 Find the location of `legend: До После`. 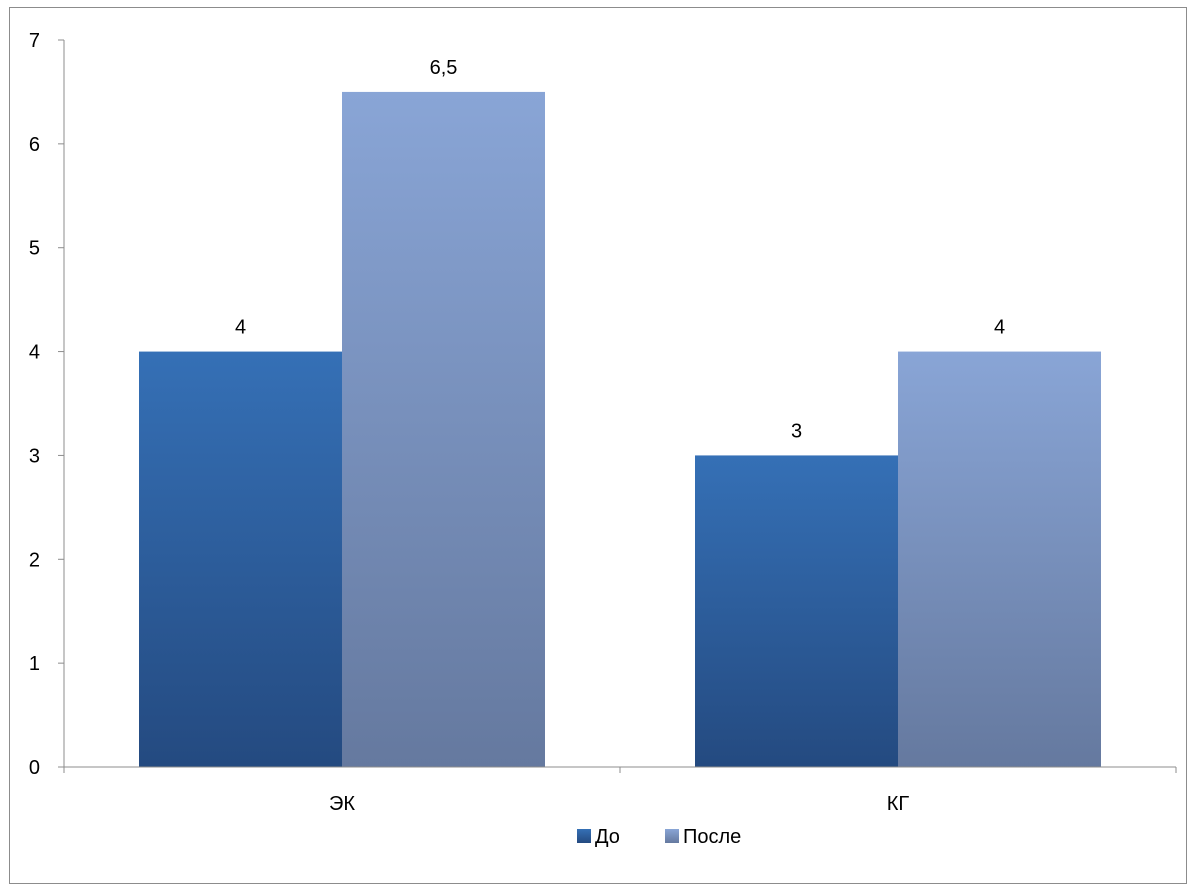

legend: До После is located at coordinates (659, 837).